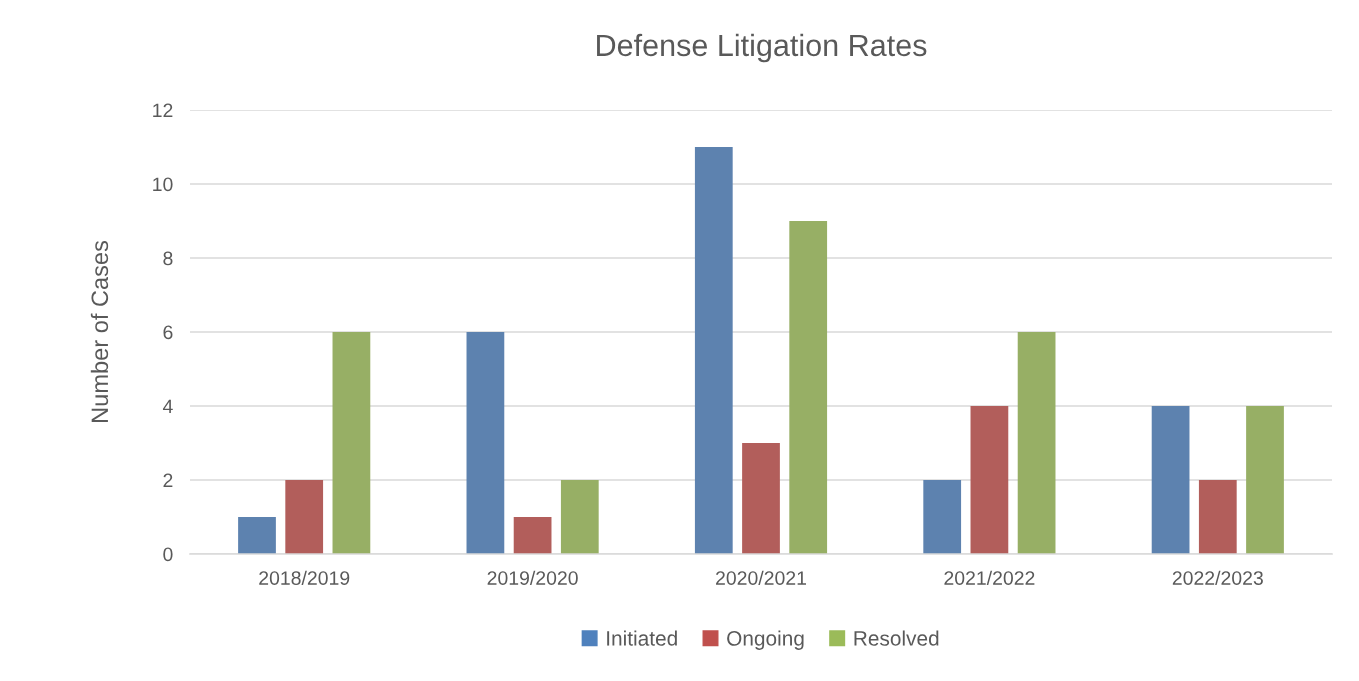 The height and width of the screenshot is (681, 1359). Describe the element at coordinates (167, 406) in the screenshot. I see `y-tick-label: 4` at that location.